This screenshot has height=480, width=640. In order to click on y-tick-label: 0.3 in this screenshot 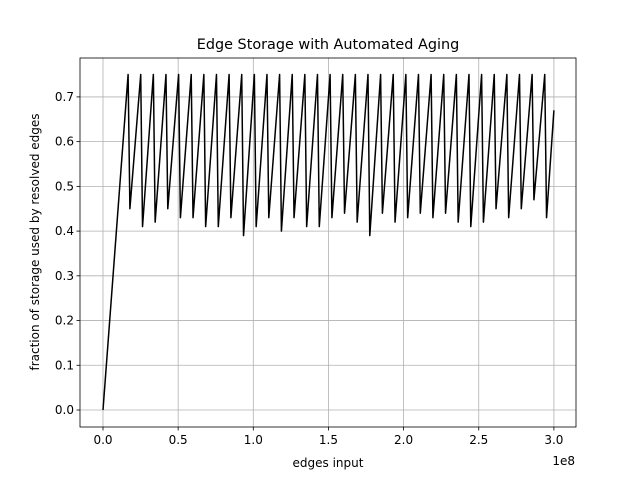, I will do `click(64, 276)`.